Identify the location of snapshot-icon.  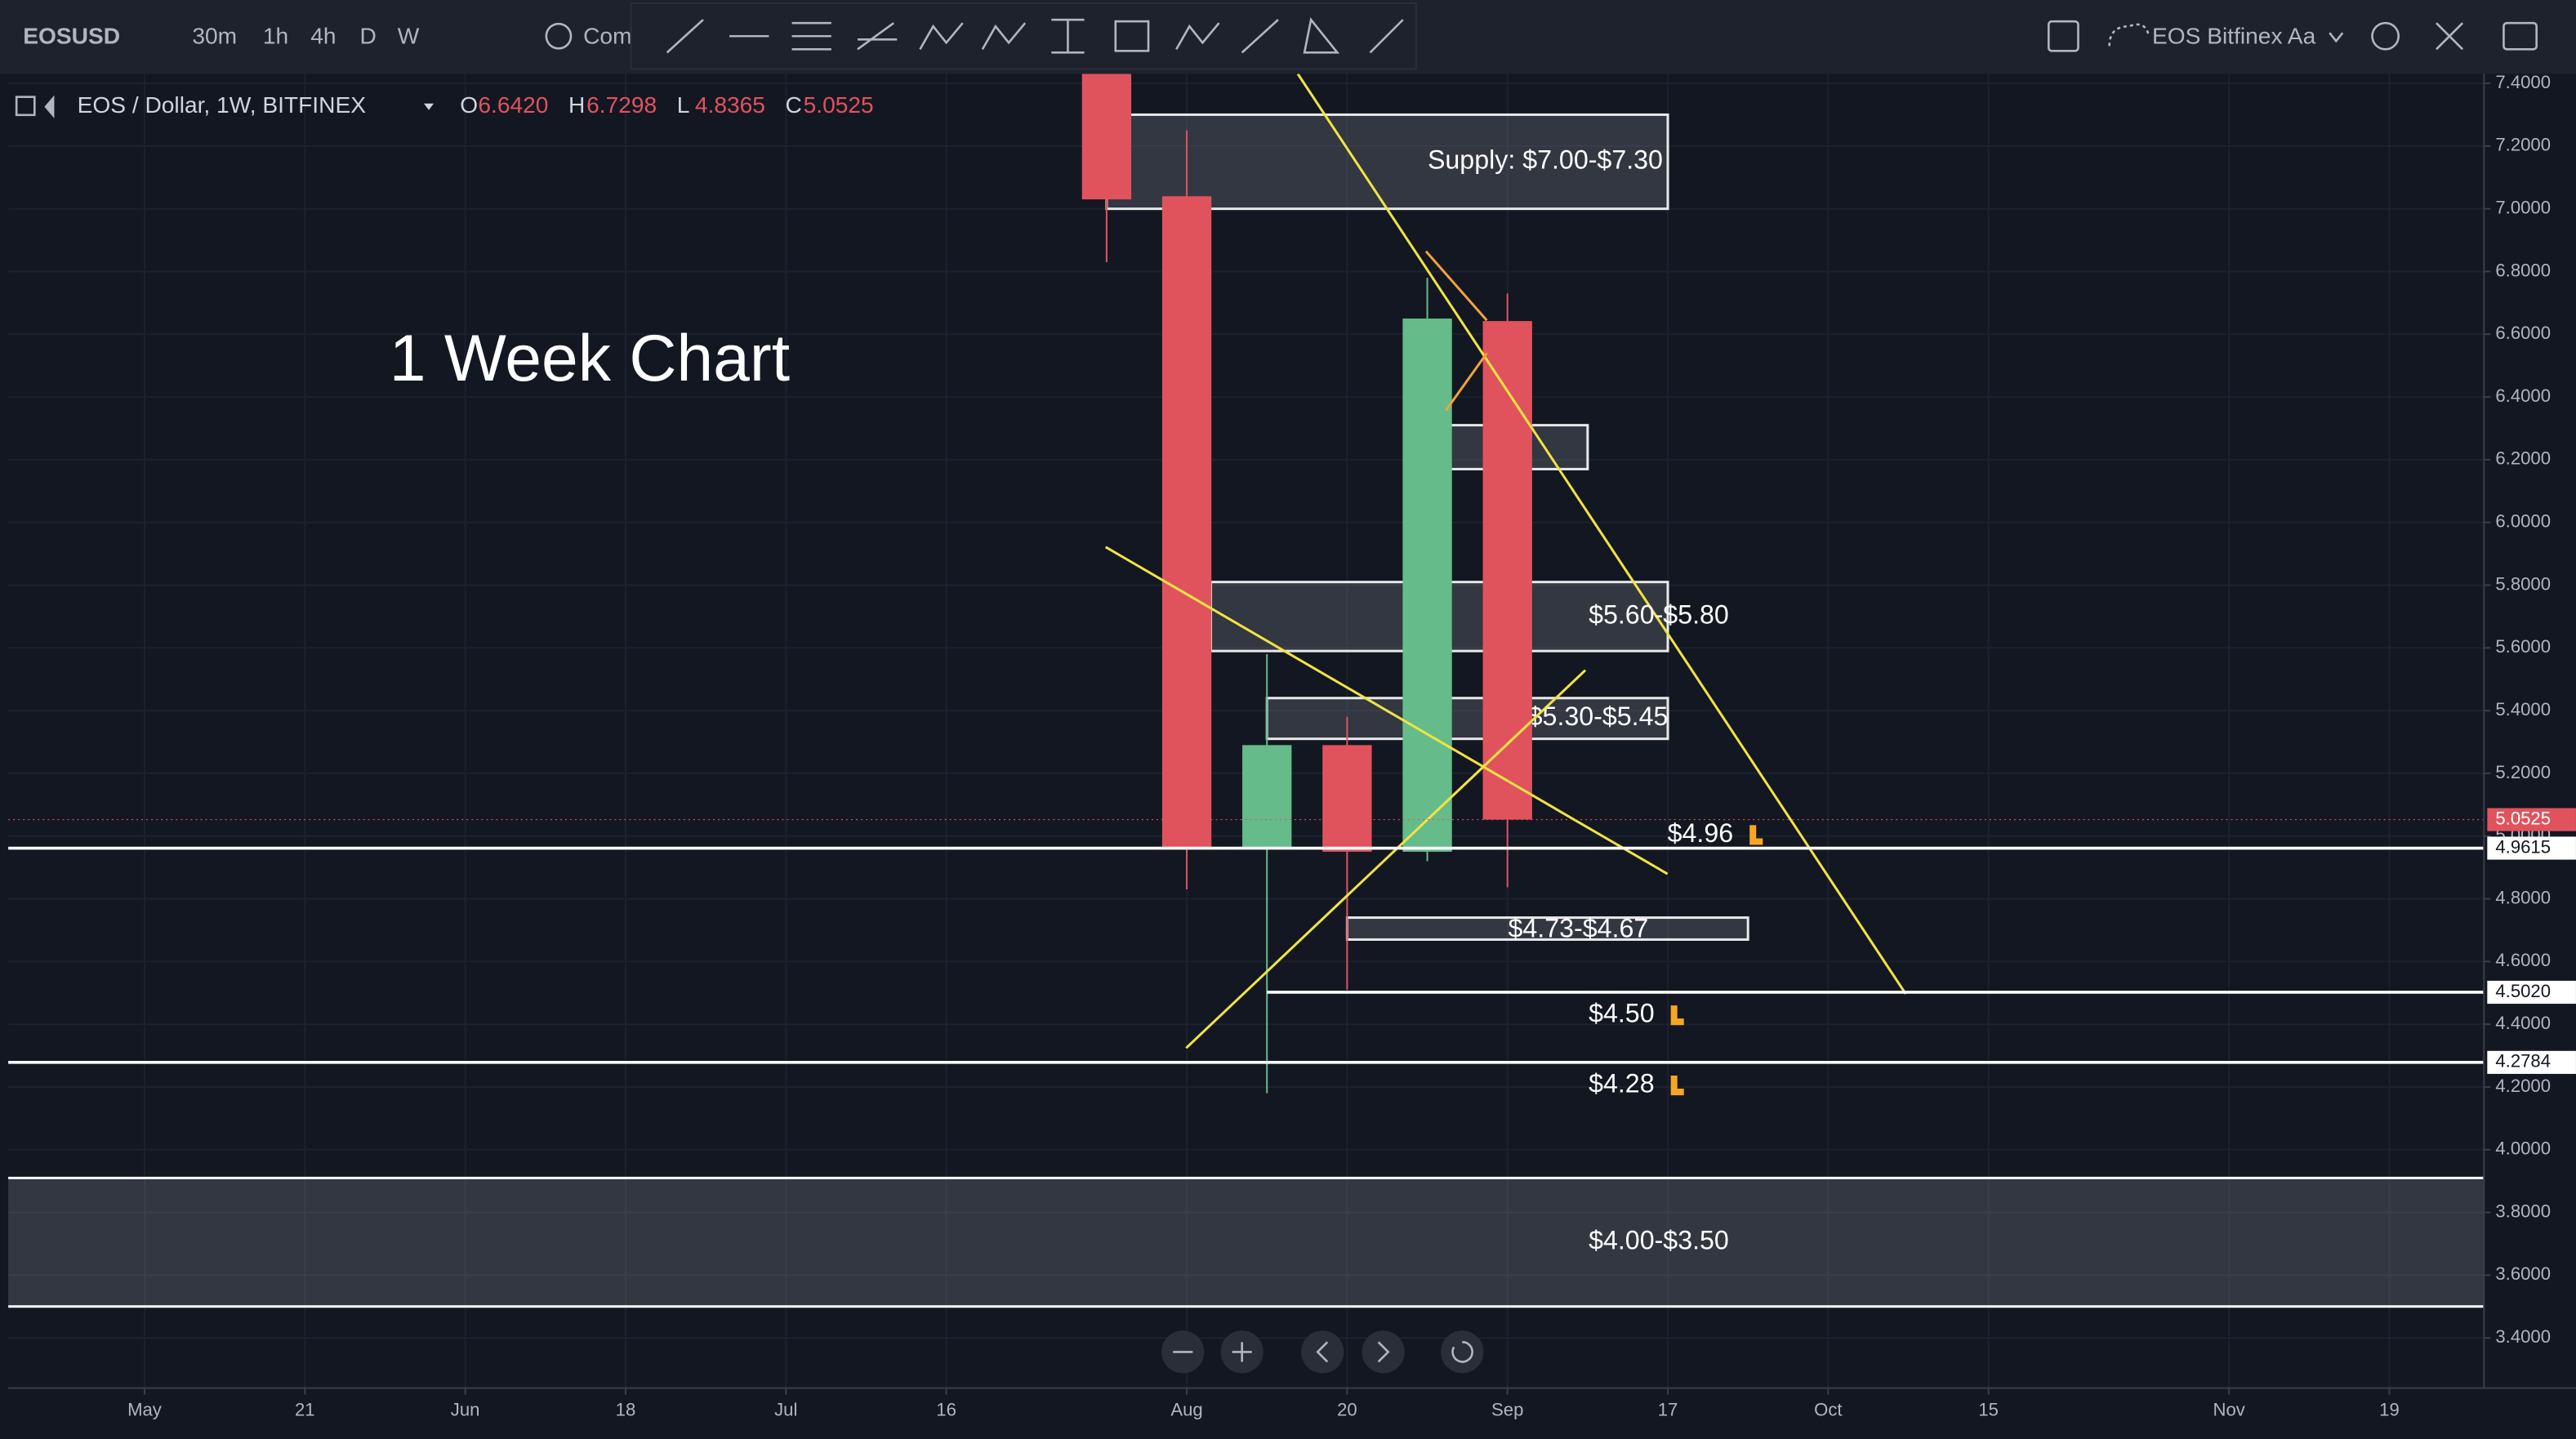
(2520, 36).